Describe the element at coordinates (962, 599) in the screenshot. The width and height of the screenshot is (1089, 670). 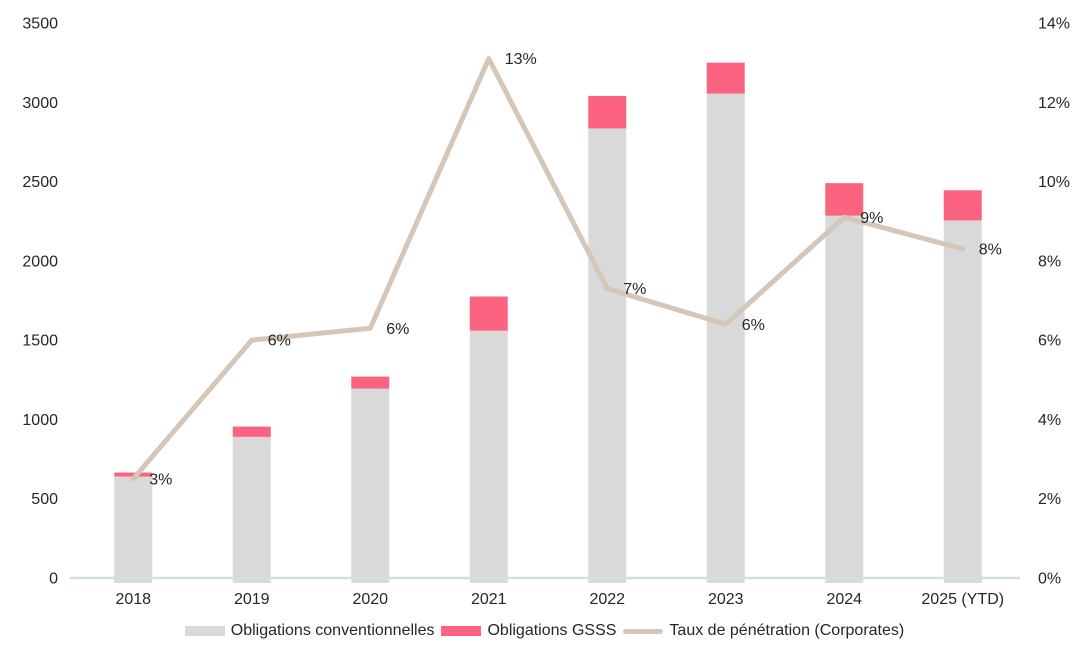
I see `x-axis-label: 2025 (YTD)` at that location.